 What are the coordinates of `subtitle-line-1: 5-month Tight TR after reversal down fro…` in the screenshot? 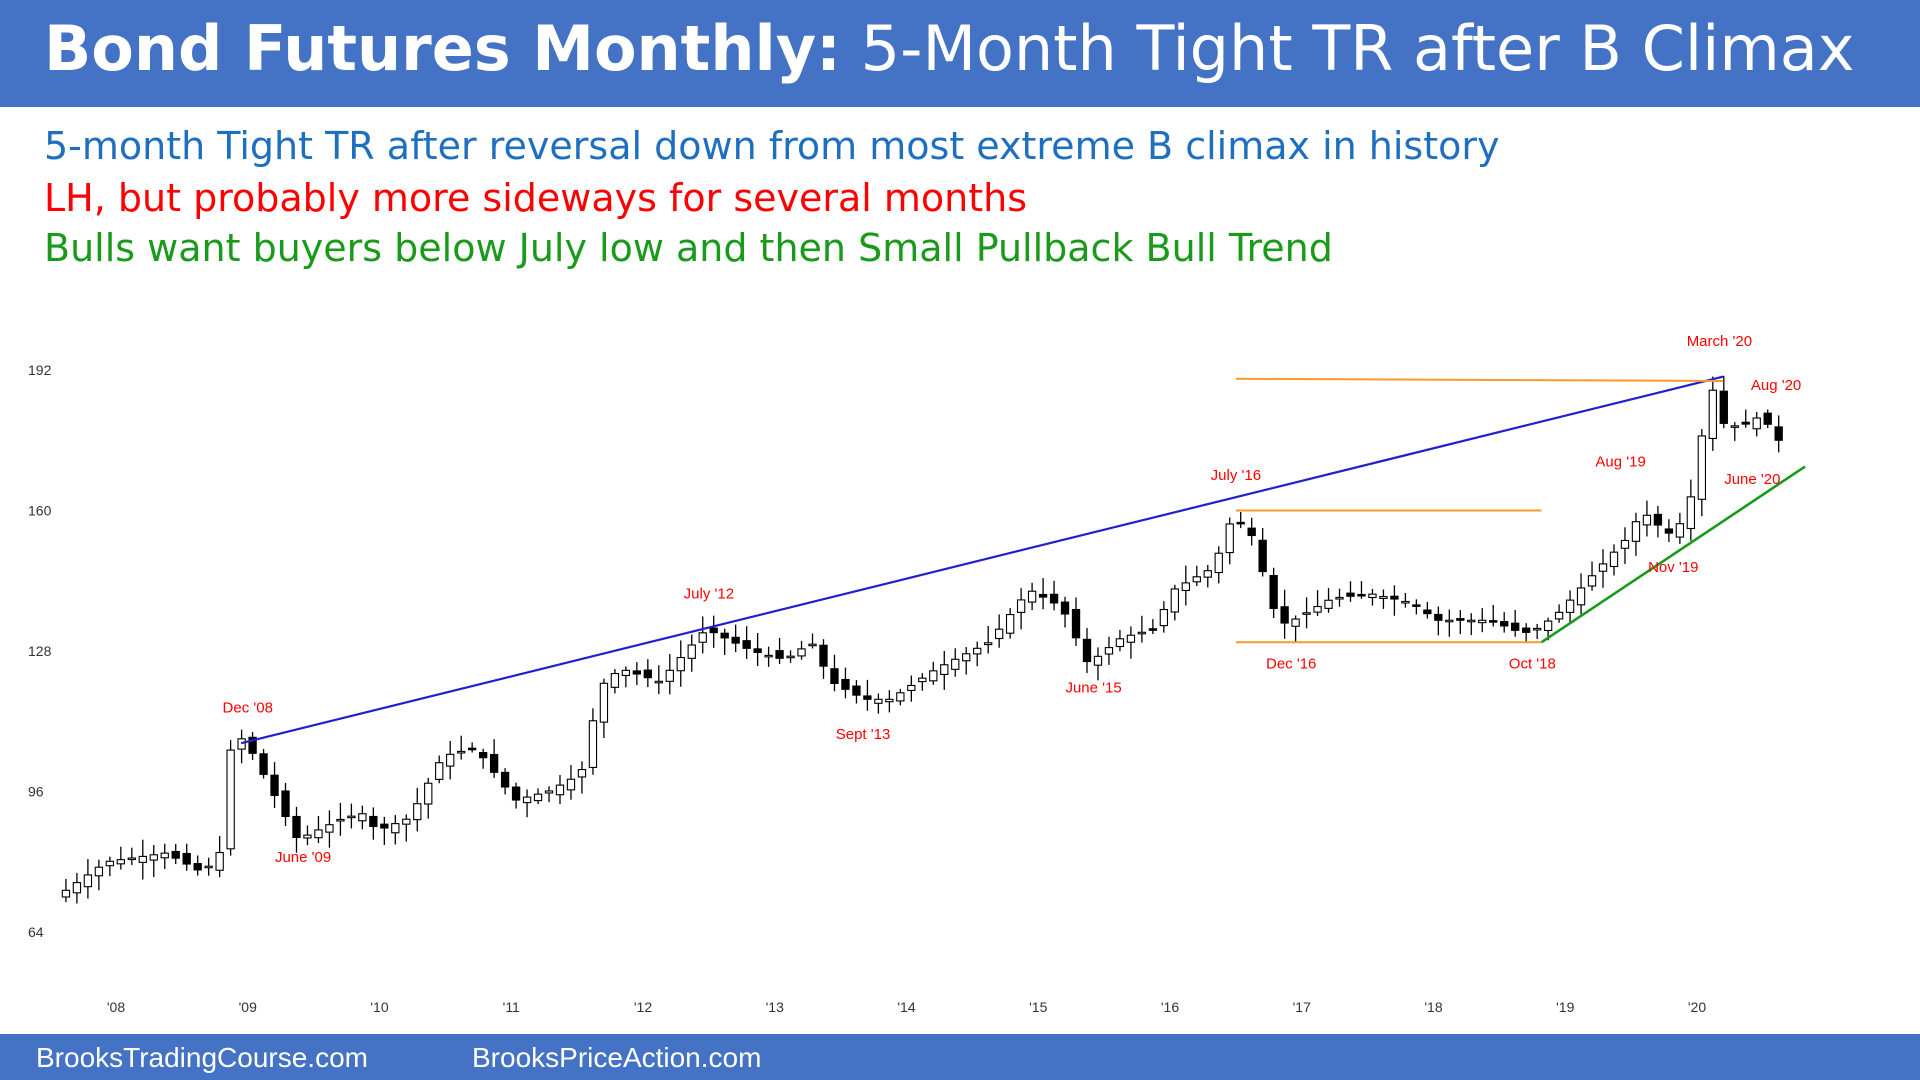 It's located at (772, 146).